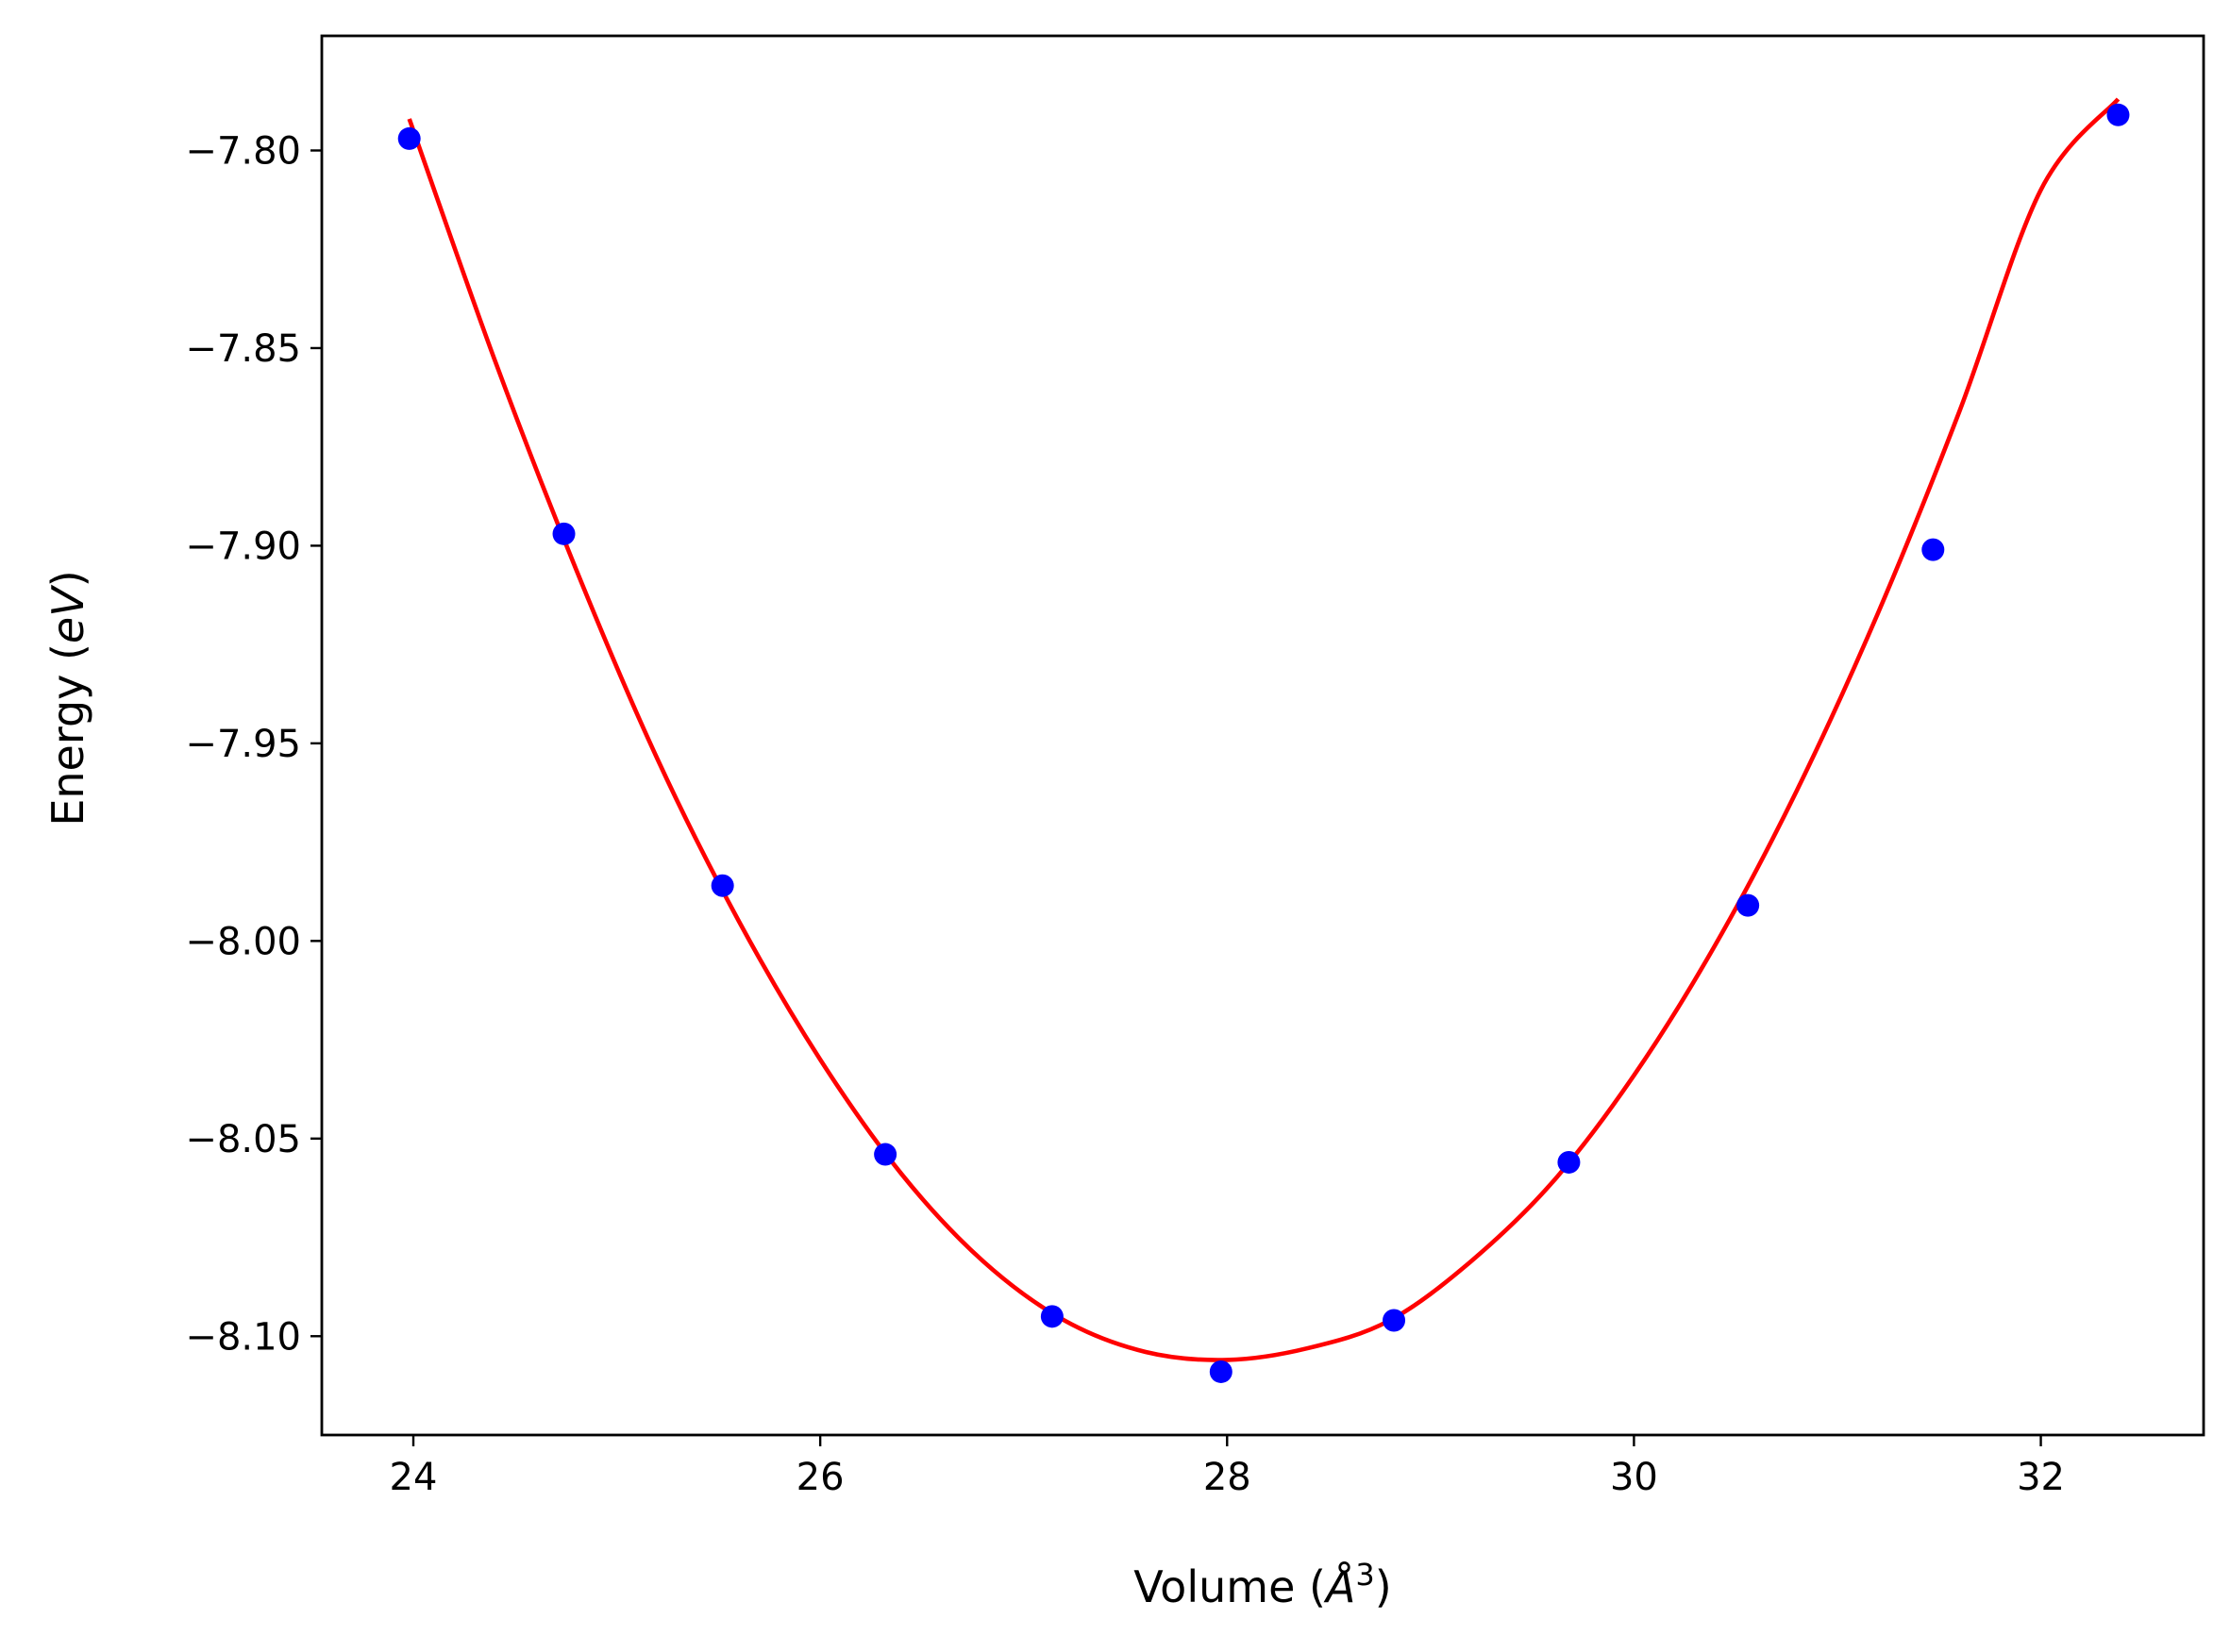 The image size is (2230, 1652). I want to click on y-tick-label: −8.05, so click(243, 1139).